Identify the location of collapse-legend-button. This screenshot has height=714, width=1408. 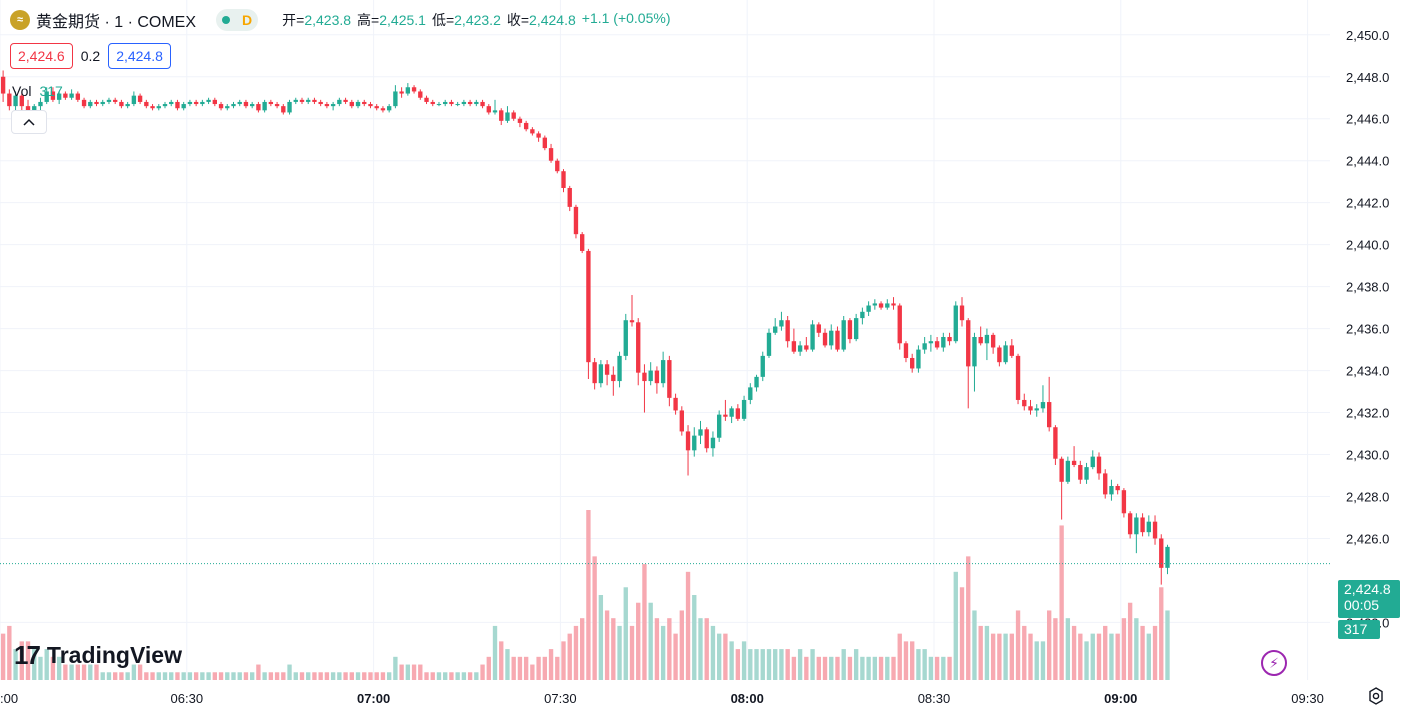
(29, 122).